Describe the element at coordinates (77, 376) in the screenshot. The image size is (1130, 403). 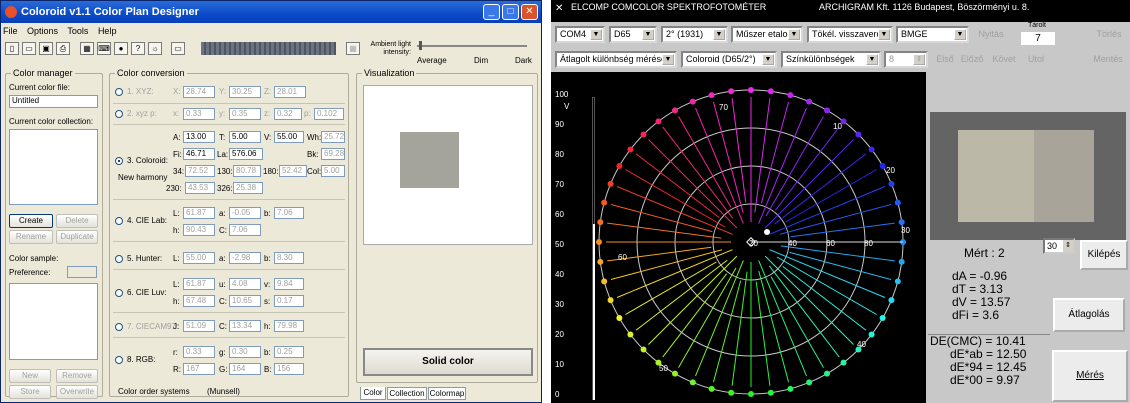
I see `remove-sample-button: Remove` at that location.